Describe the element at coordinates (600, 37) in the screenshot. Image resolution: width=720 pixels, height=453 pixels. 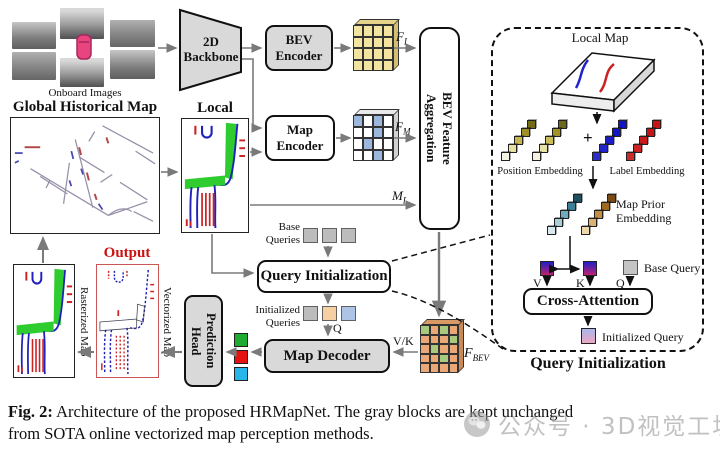
I see `panel-local-map-title: Local Map` at that location.